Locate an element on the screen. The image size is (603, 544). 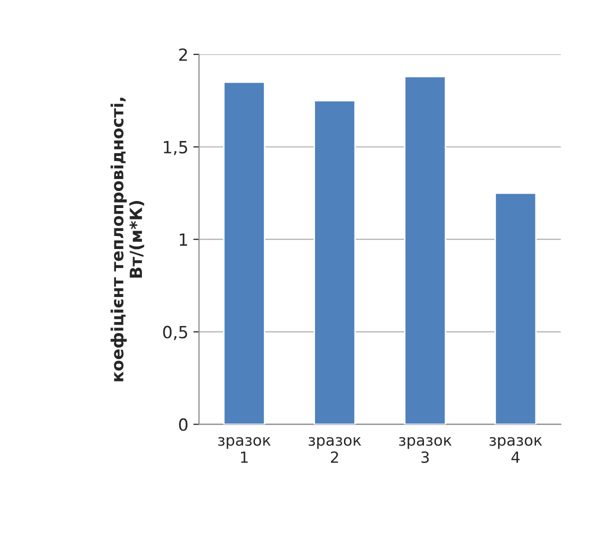
y-tick-label: 2 is located at coordinates (183, 54).